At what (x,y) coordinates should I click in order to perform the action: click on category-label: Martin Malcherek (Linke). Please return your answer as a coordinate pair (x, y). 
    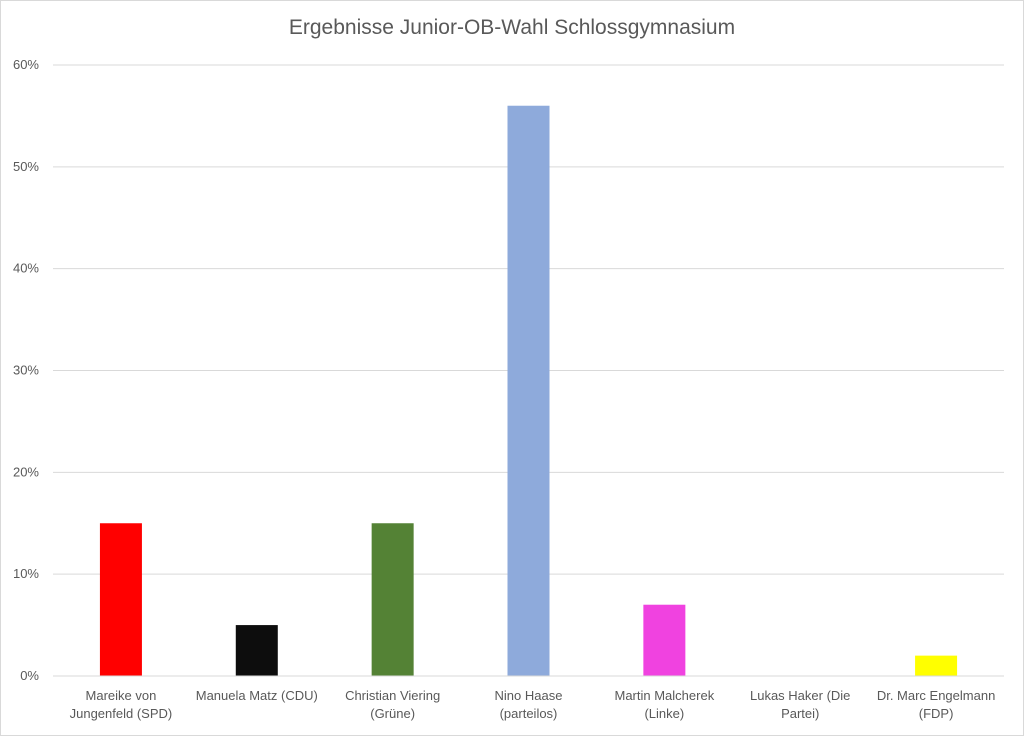
    Looking at the image, I should click on (665, 704).